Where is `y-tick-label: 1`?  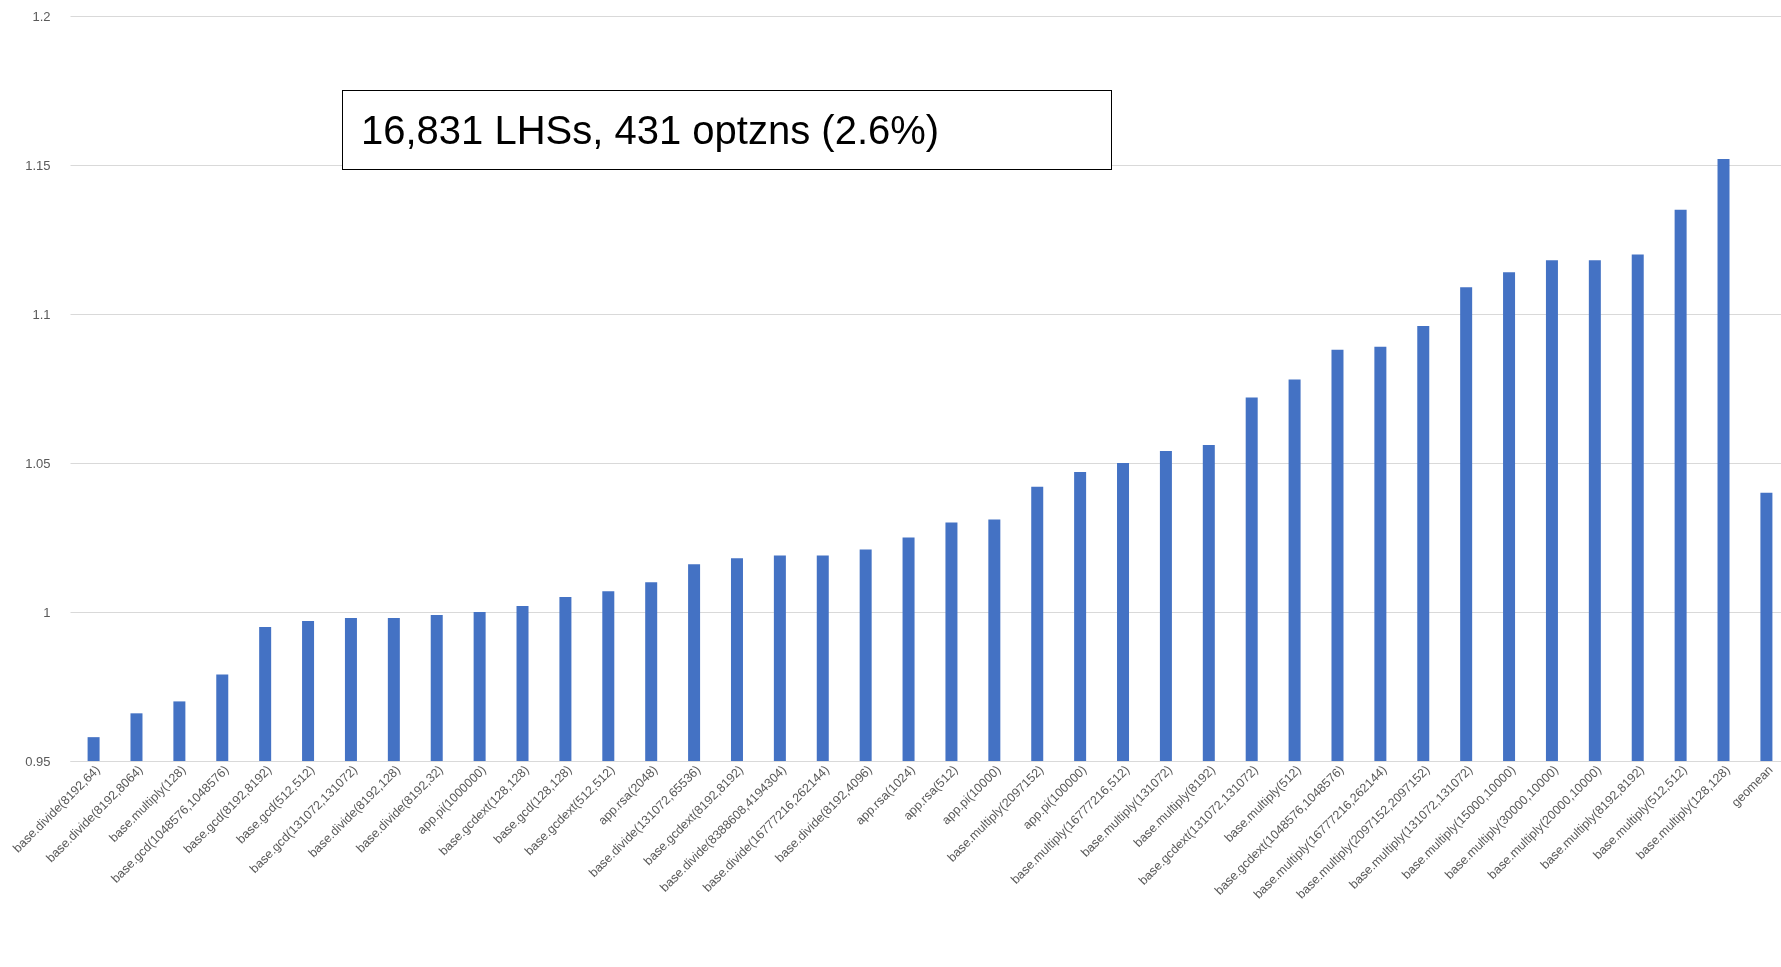 y-tick-label: 1 is located at coordinates (47, 612).